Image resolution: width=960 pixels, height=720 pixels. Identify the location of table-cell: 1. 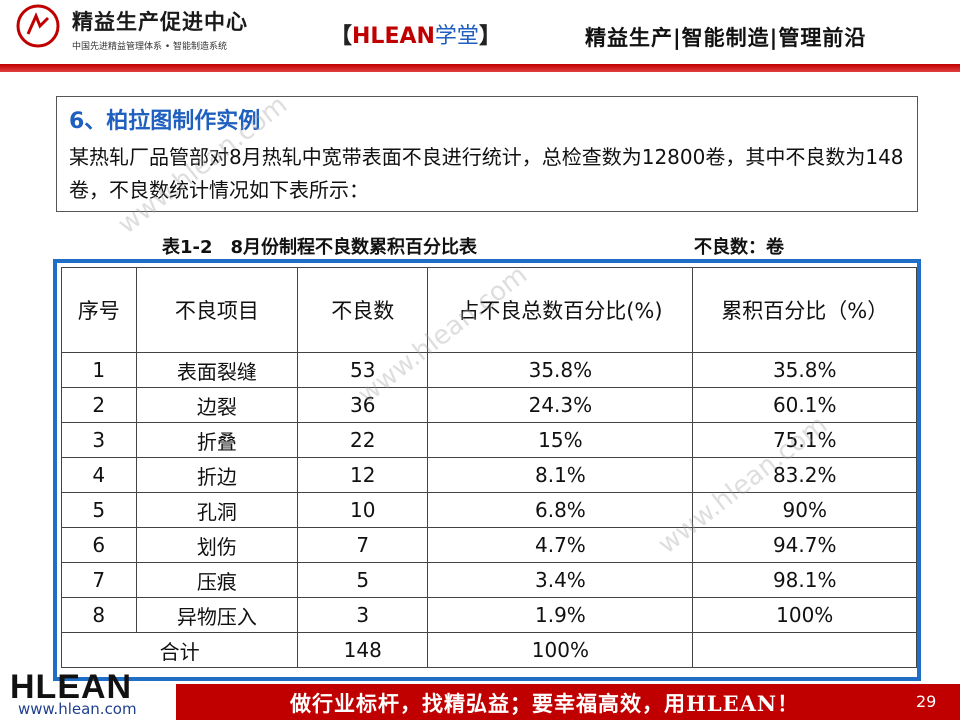
(99, 370).